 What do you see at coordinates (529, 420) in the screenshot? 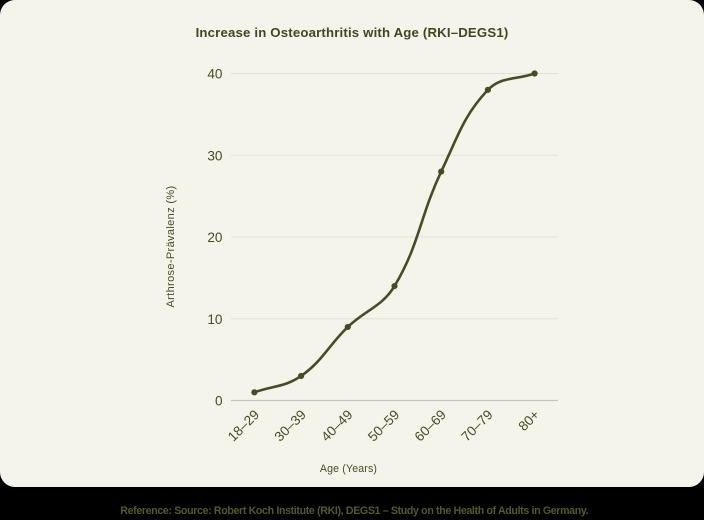
I see `svg-text: 80+` at bounding box center [529, 420].